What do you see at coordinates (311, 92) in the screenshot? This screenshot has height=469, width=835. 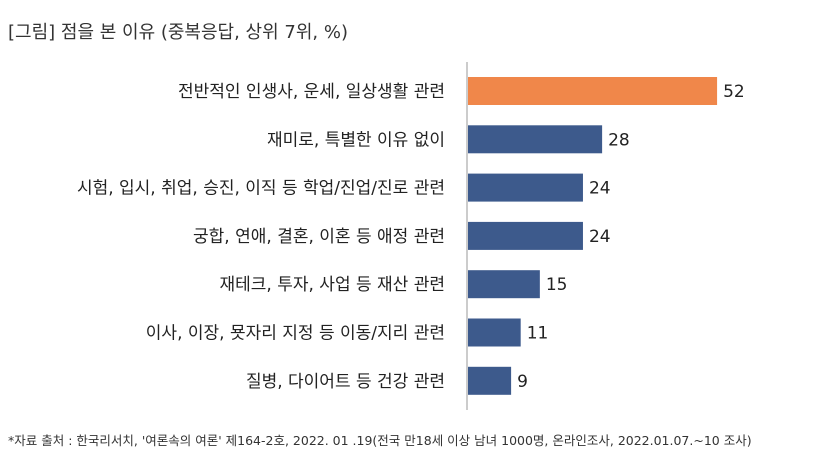 I see `category-label-0: 전반적인 인생사, 운세, 일상생활 관련` at bounding box center [311, 92].